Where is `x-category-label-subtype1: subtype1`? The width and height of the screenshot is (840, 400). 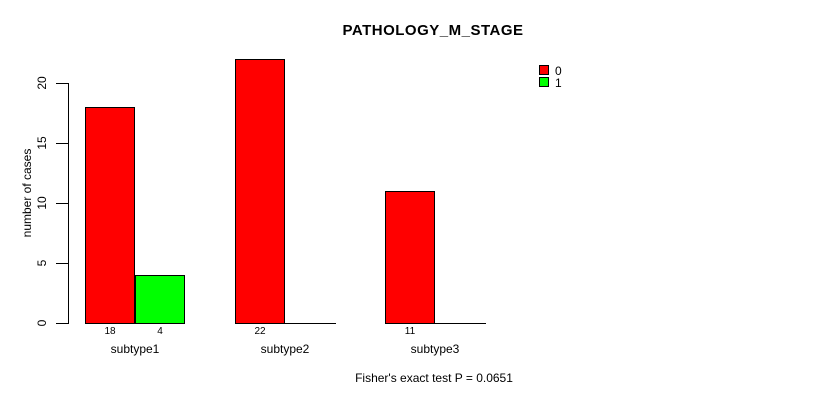 x-category-label-subtype1: subtype1 is located at coordinates (135, 349).